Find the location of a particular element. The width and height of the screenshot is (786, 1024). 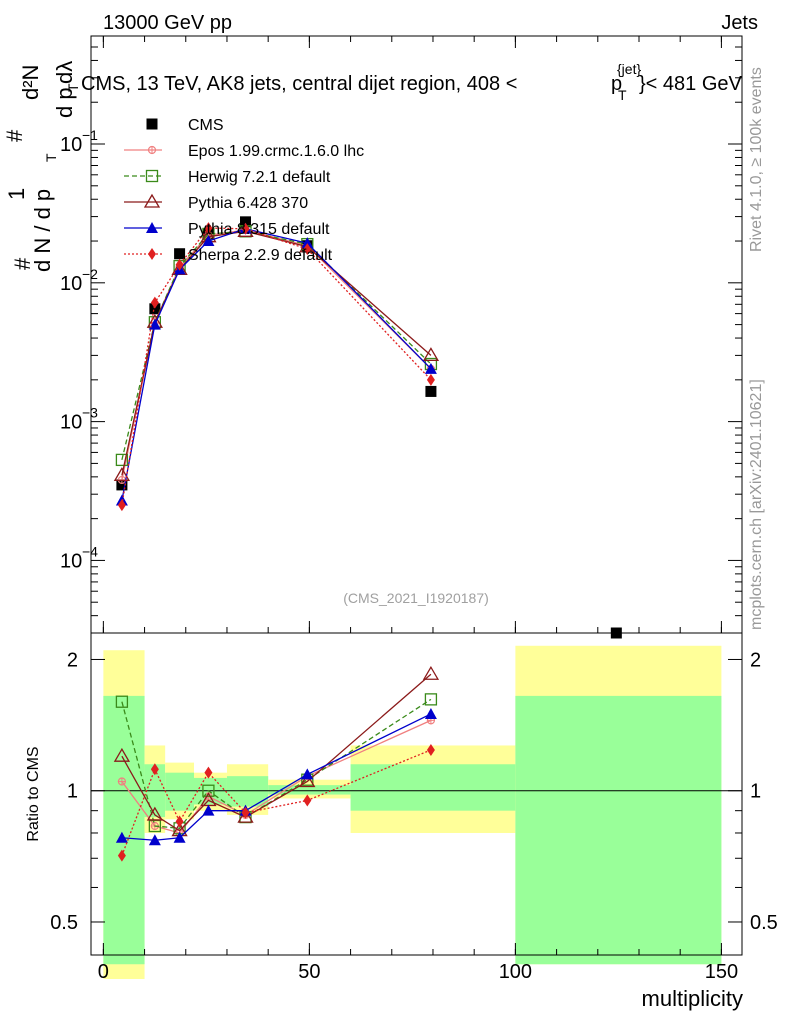

ratio-ytick-label-right: 2 is located at coordinates (755, 660).